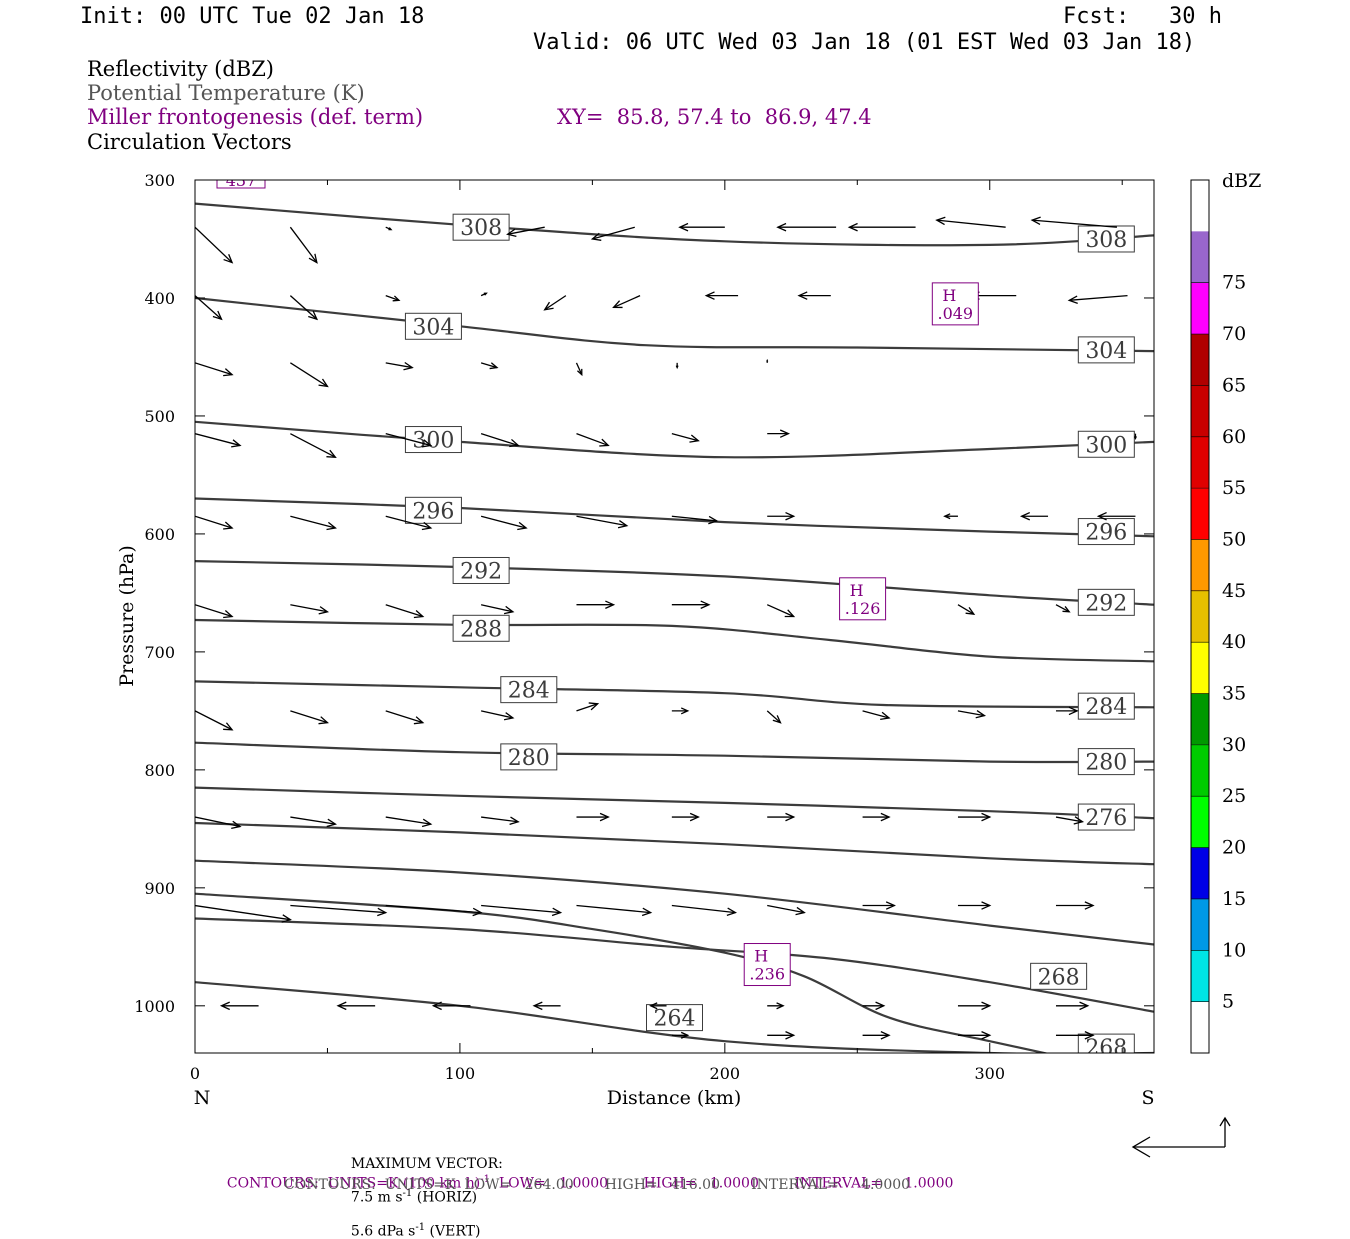  I want to click on y-tick-label: 500, so click(159, 416).